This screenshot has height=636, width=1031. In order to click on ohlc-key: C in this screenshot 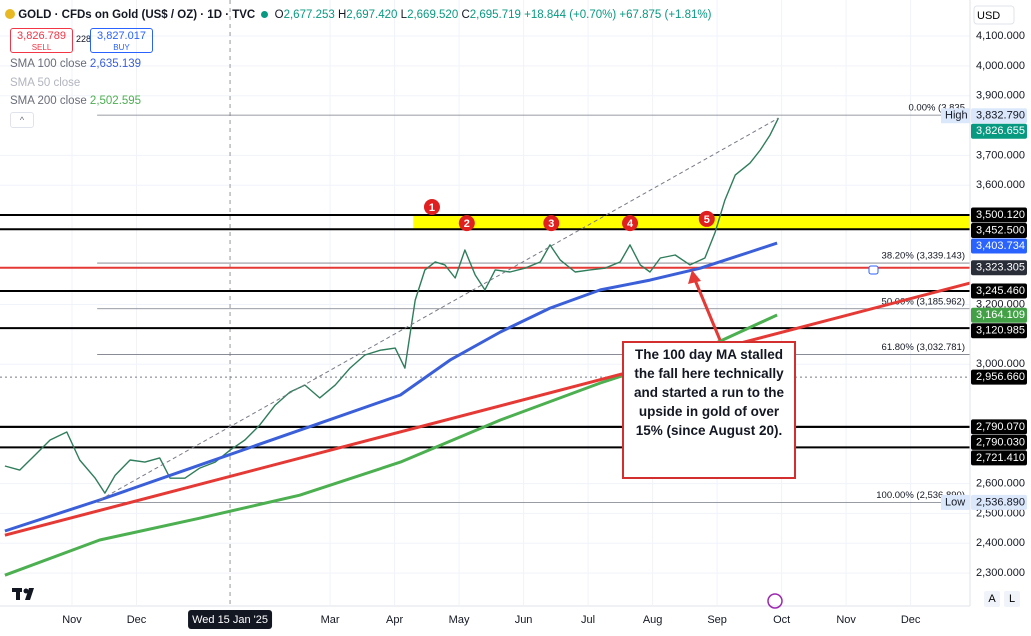, I will do `click(465, 15)`.